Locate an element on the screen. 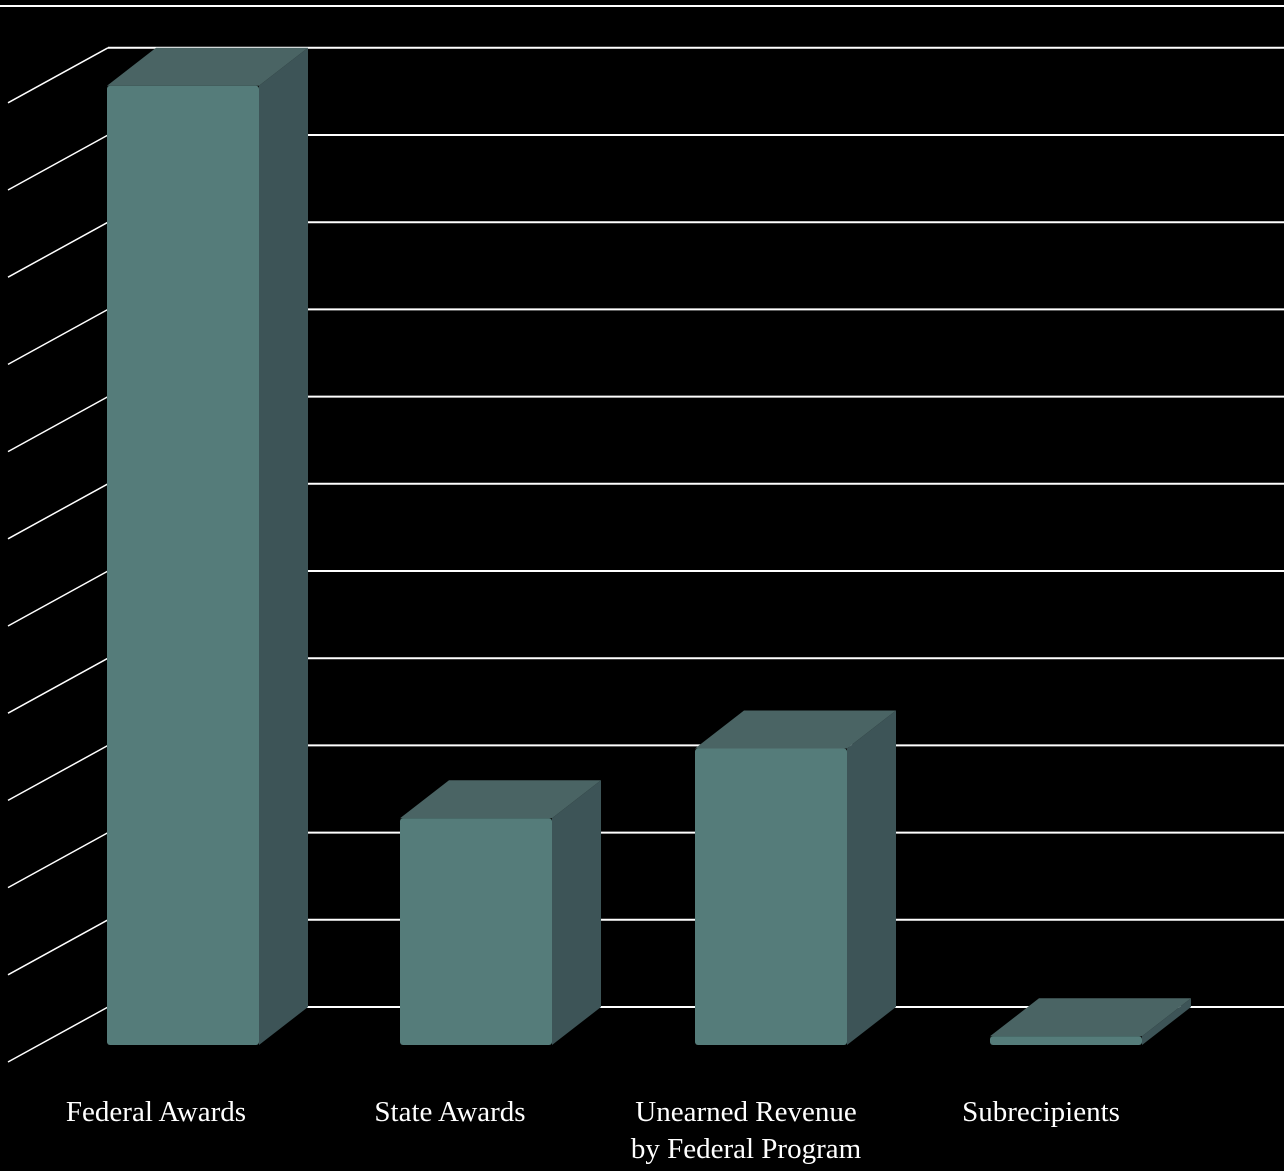 The width and height of the screenshot is (1284, 1171). category-label-line: Federal Awards is located at coordinates (156, 1112).